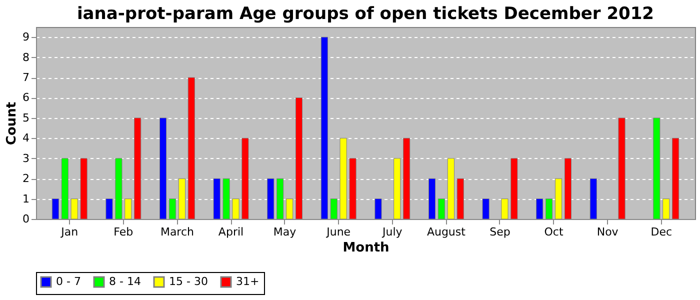 This screenshot has height=300, width=700. Describe the element at coordinates (26, 179) in the screenshot. I see `y-tick-label: 2` at that location.